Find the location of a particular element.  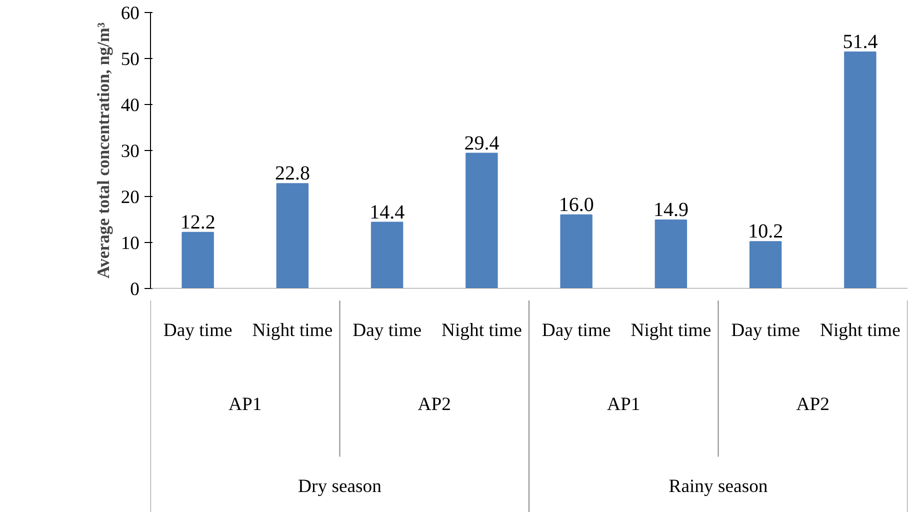

data-label: 10.2 is located at coordinates (766, 231).